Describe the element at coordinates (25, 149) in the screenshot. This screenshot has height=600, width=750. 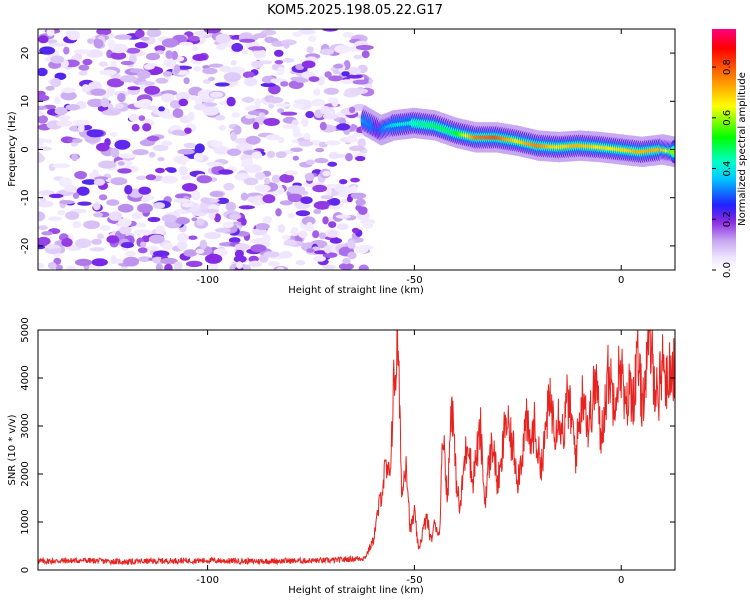
I see `y-tick-label: 0` at that location.